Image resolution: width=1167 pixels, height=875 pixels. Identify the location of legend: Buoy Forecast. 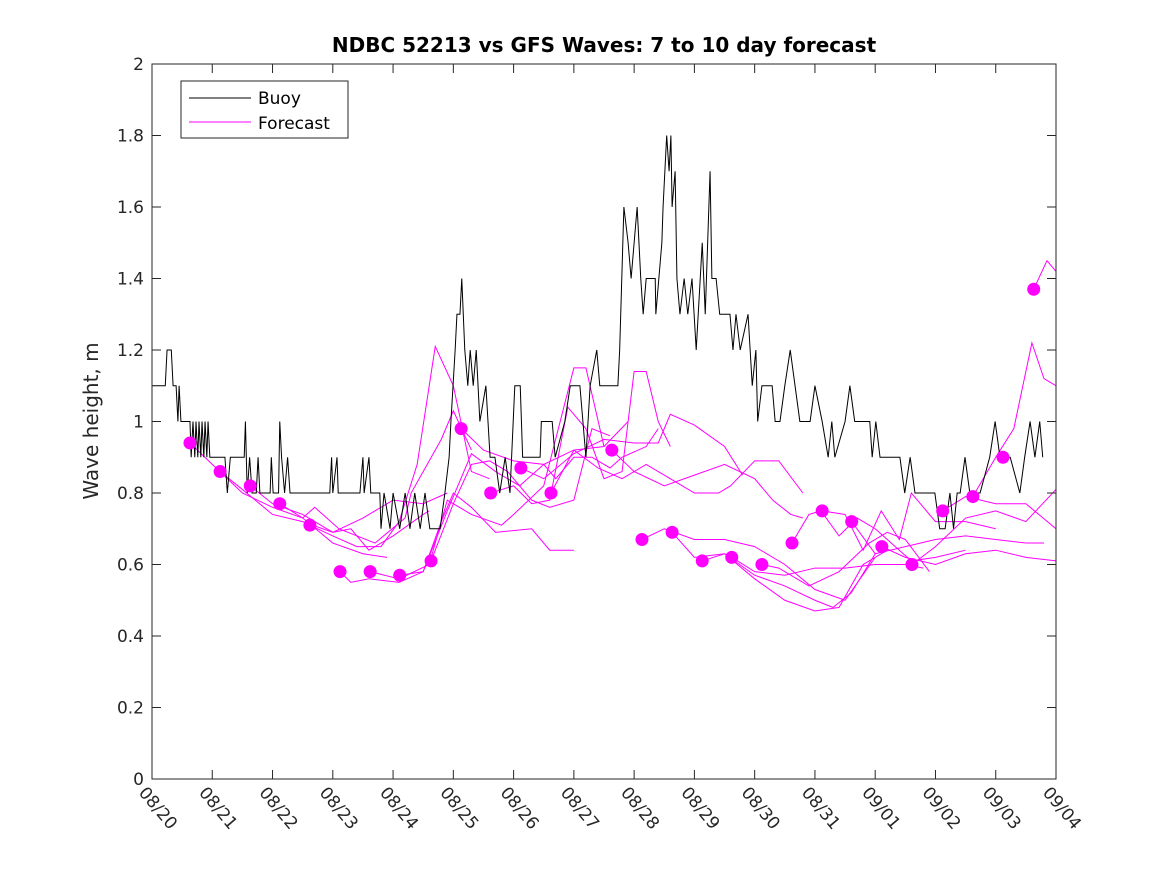
(264, 109).